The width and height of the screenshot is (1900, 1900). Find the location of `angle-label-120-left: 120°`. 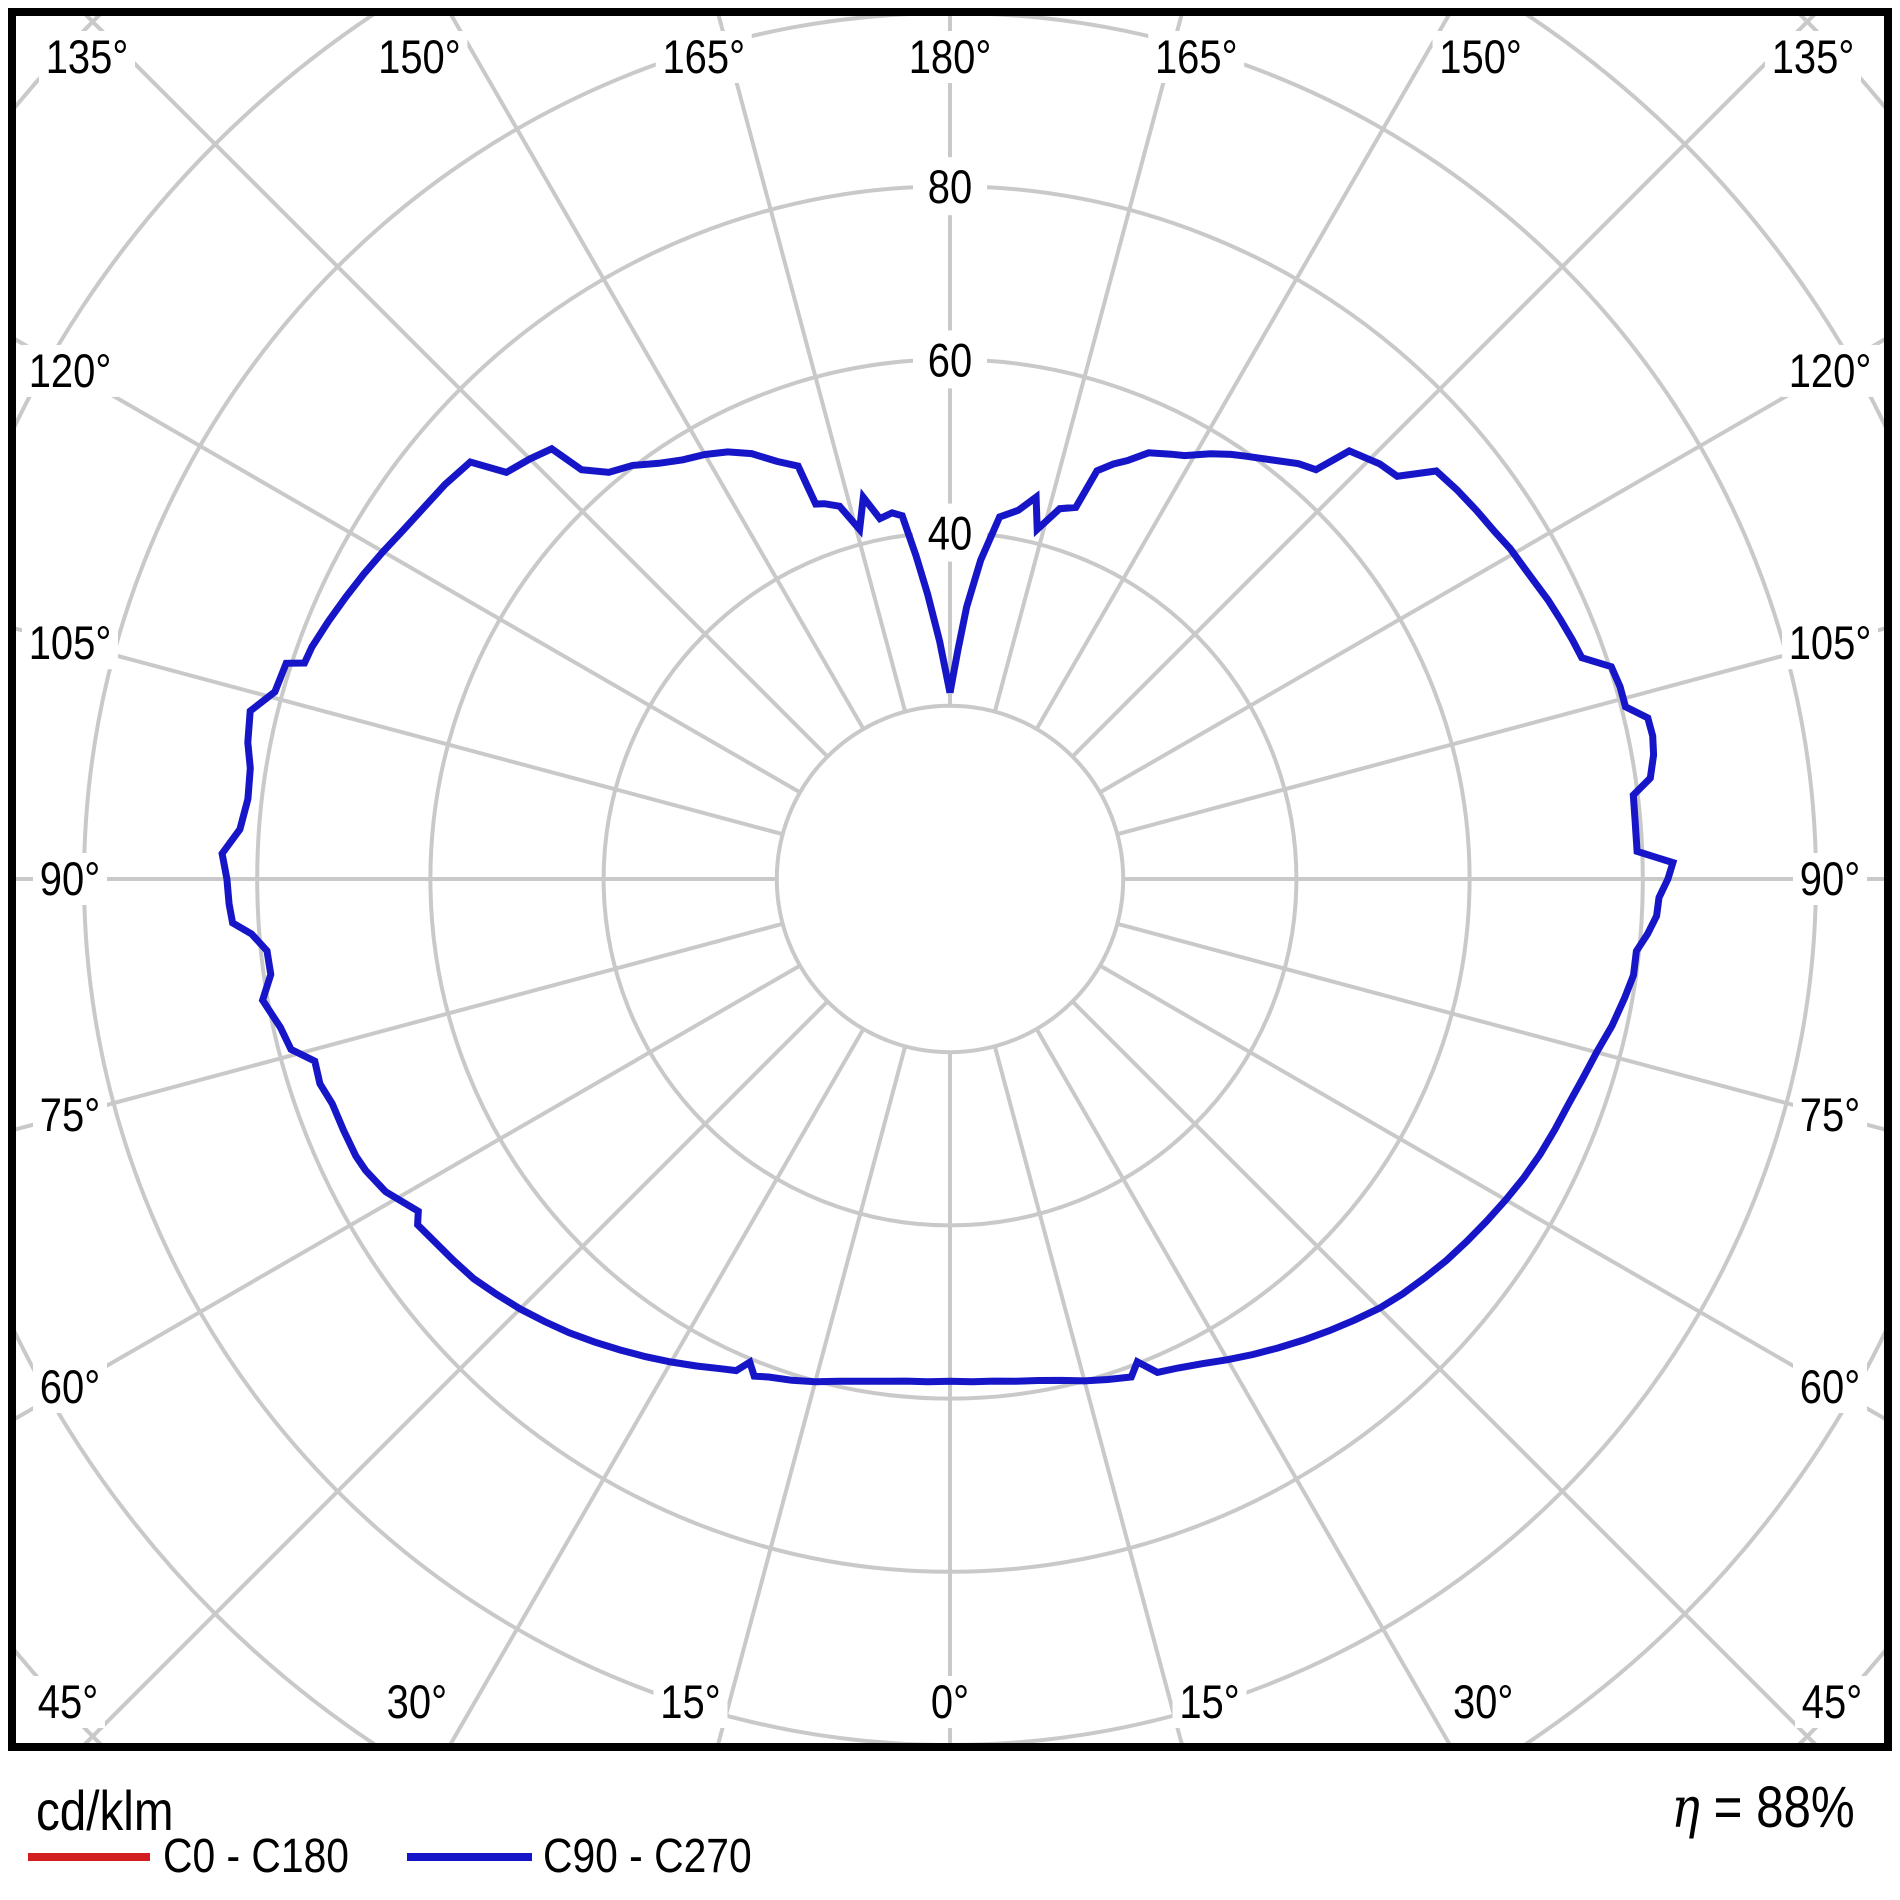

angle-label-120-left: 120° is located at coordinates (70, 372).